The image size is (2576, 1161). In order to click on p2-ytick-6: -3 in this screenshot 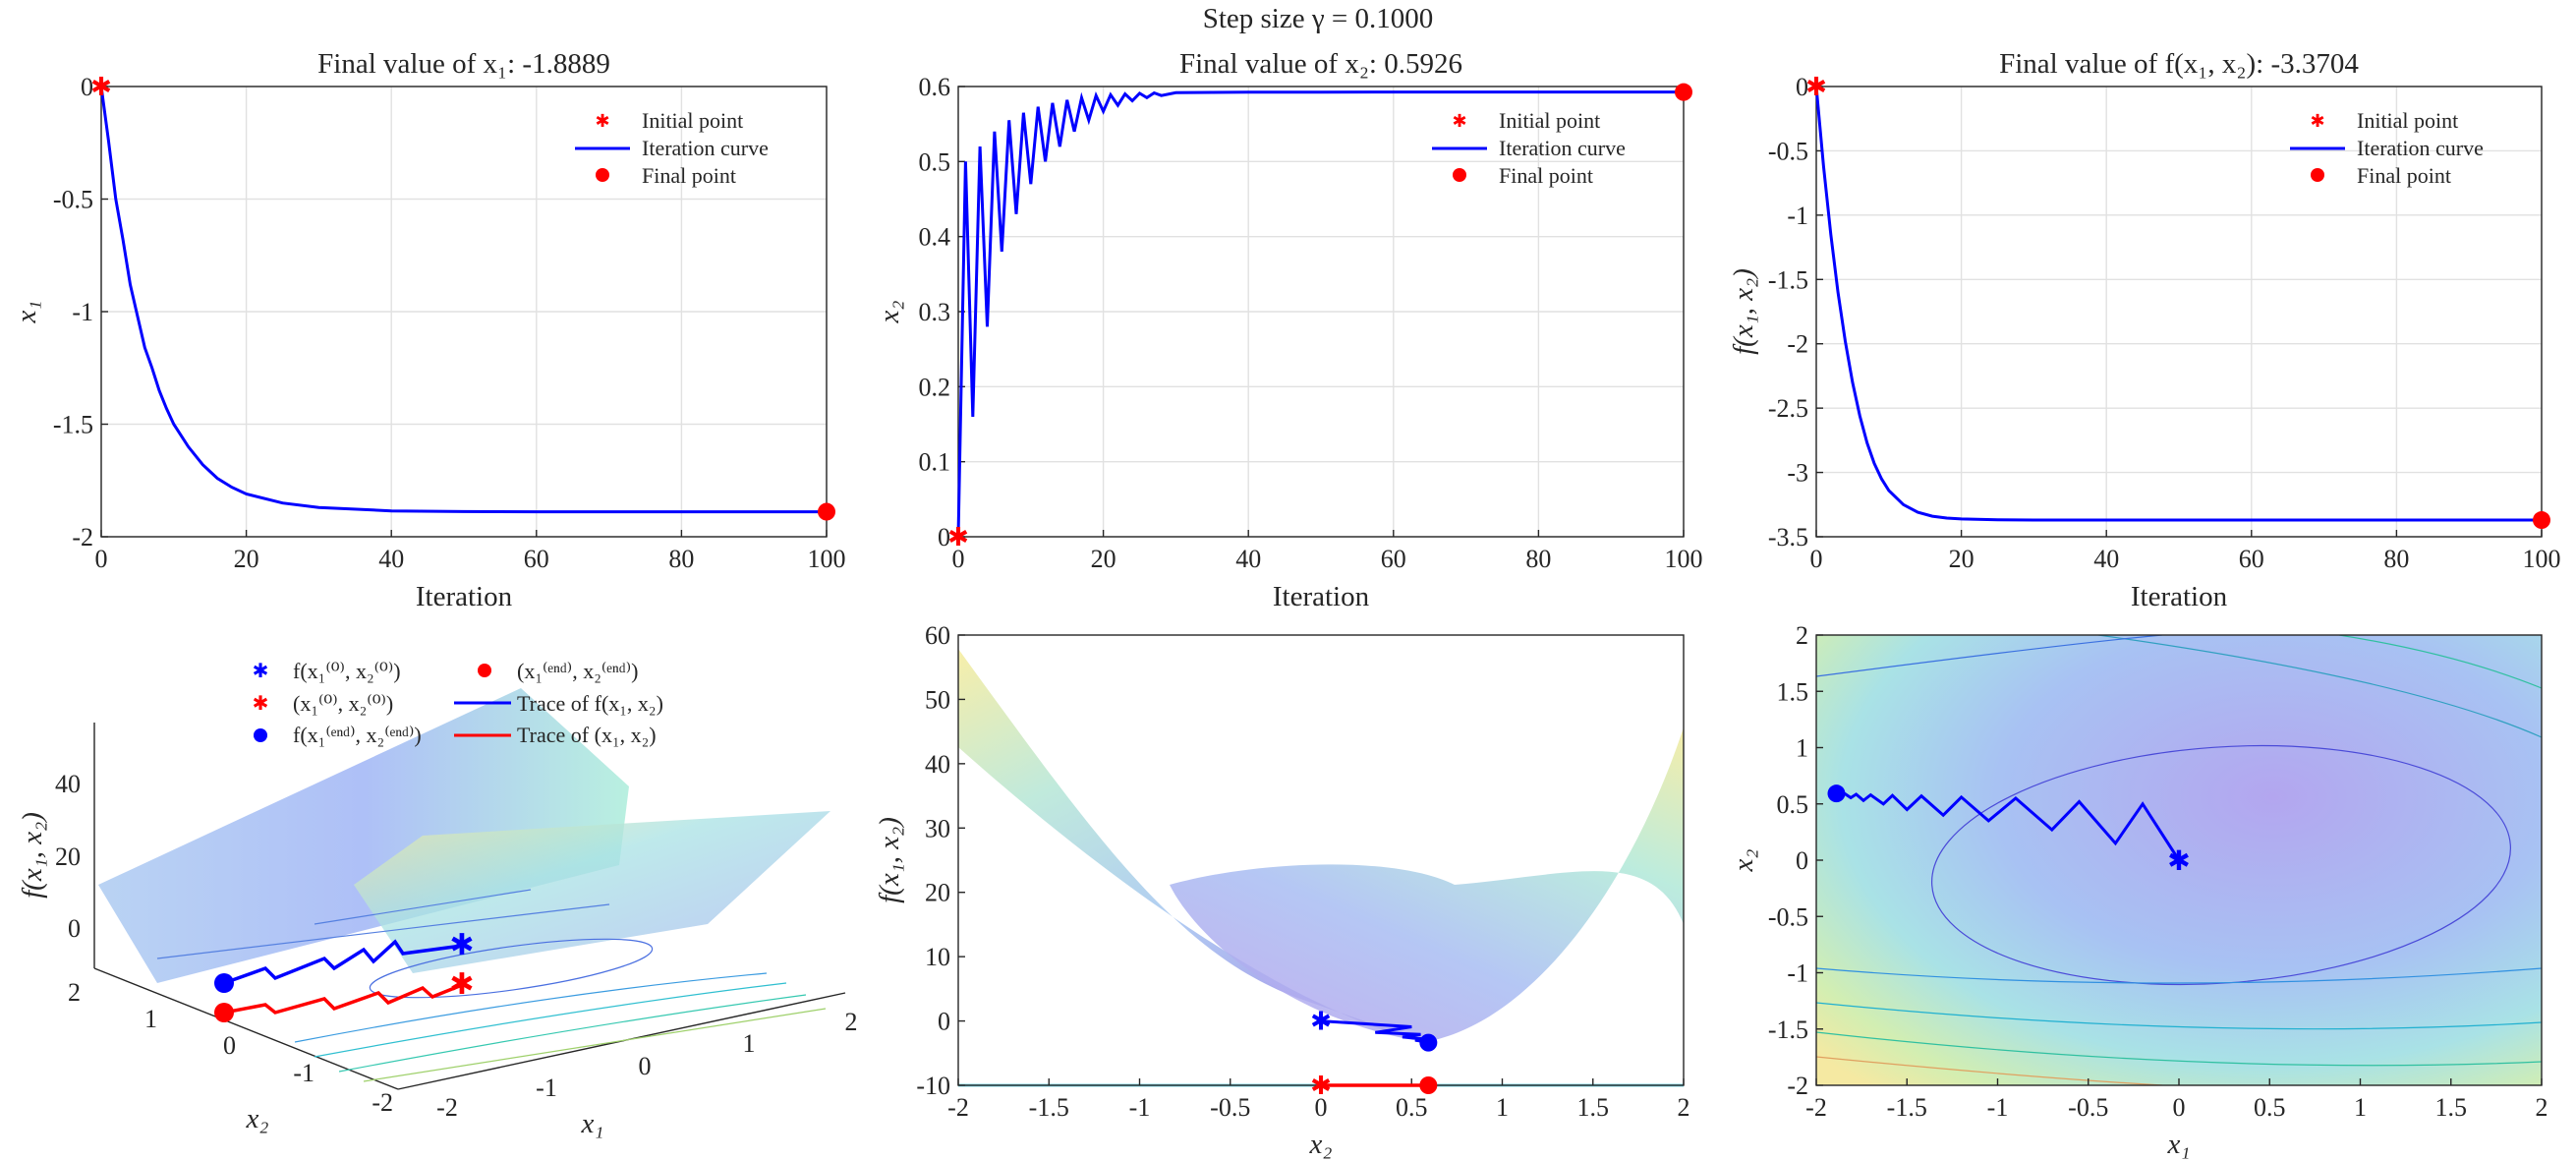, I will do `click(1797, 473)`.